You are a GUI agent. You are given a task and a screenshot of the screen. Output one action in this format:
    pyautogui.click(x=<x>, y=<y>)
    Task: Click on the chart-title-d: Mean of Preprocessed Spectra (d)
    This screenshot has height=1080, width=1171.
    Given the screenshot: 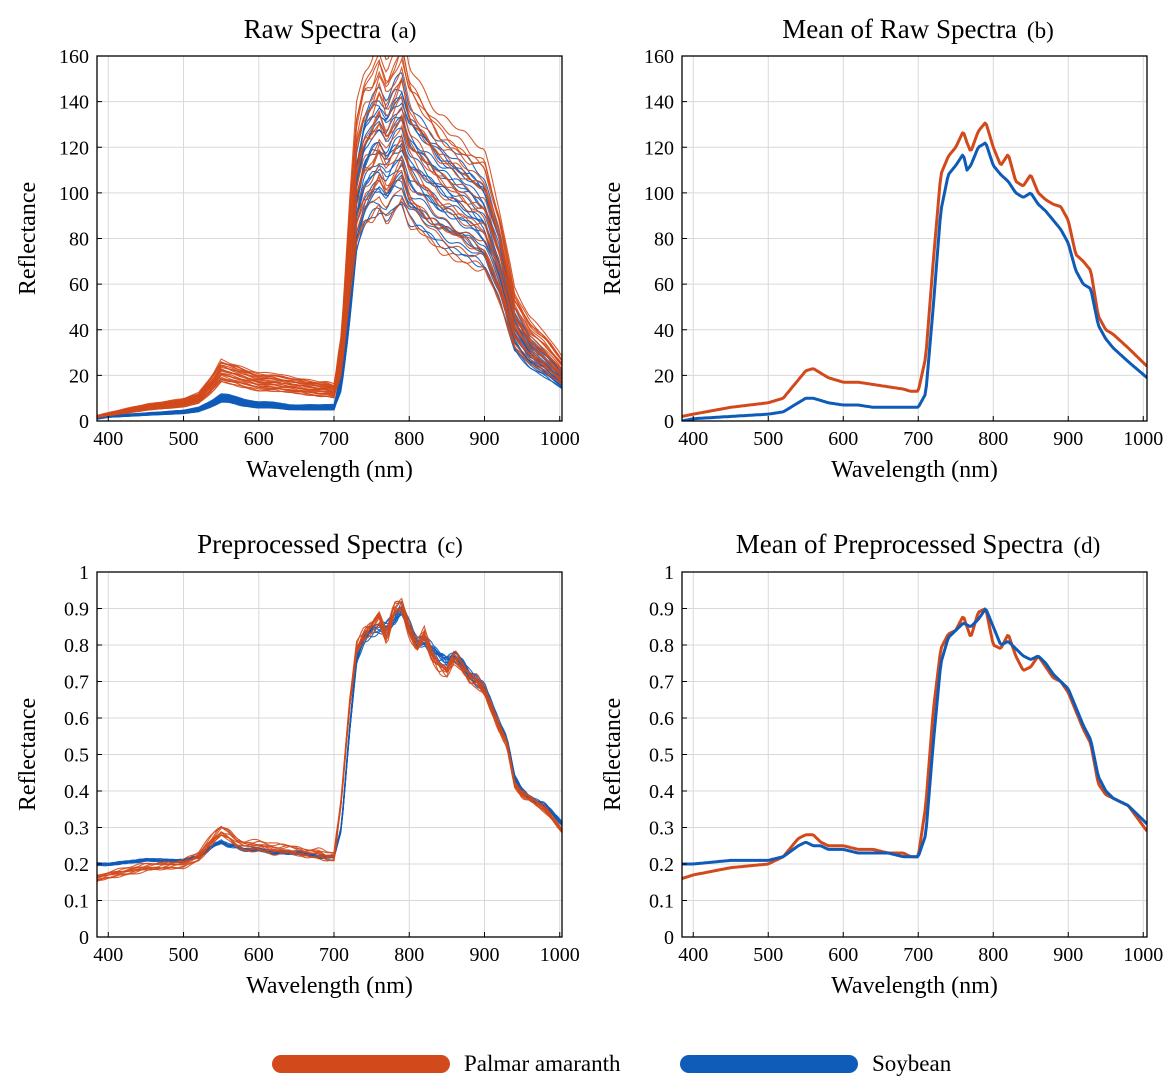 What is the action you would take?
    pyautogui.click(x=918, y=544)
    